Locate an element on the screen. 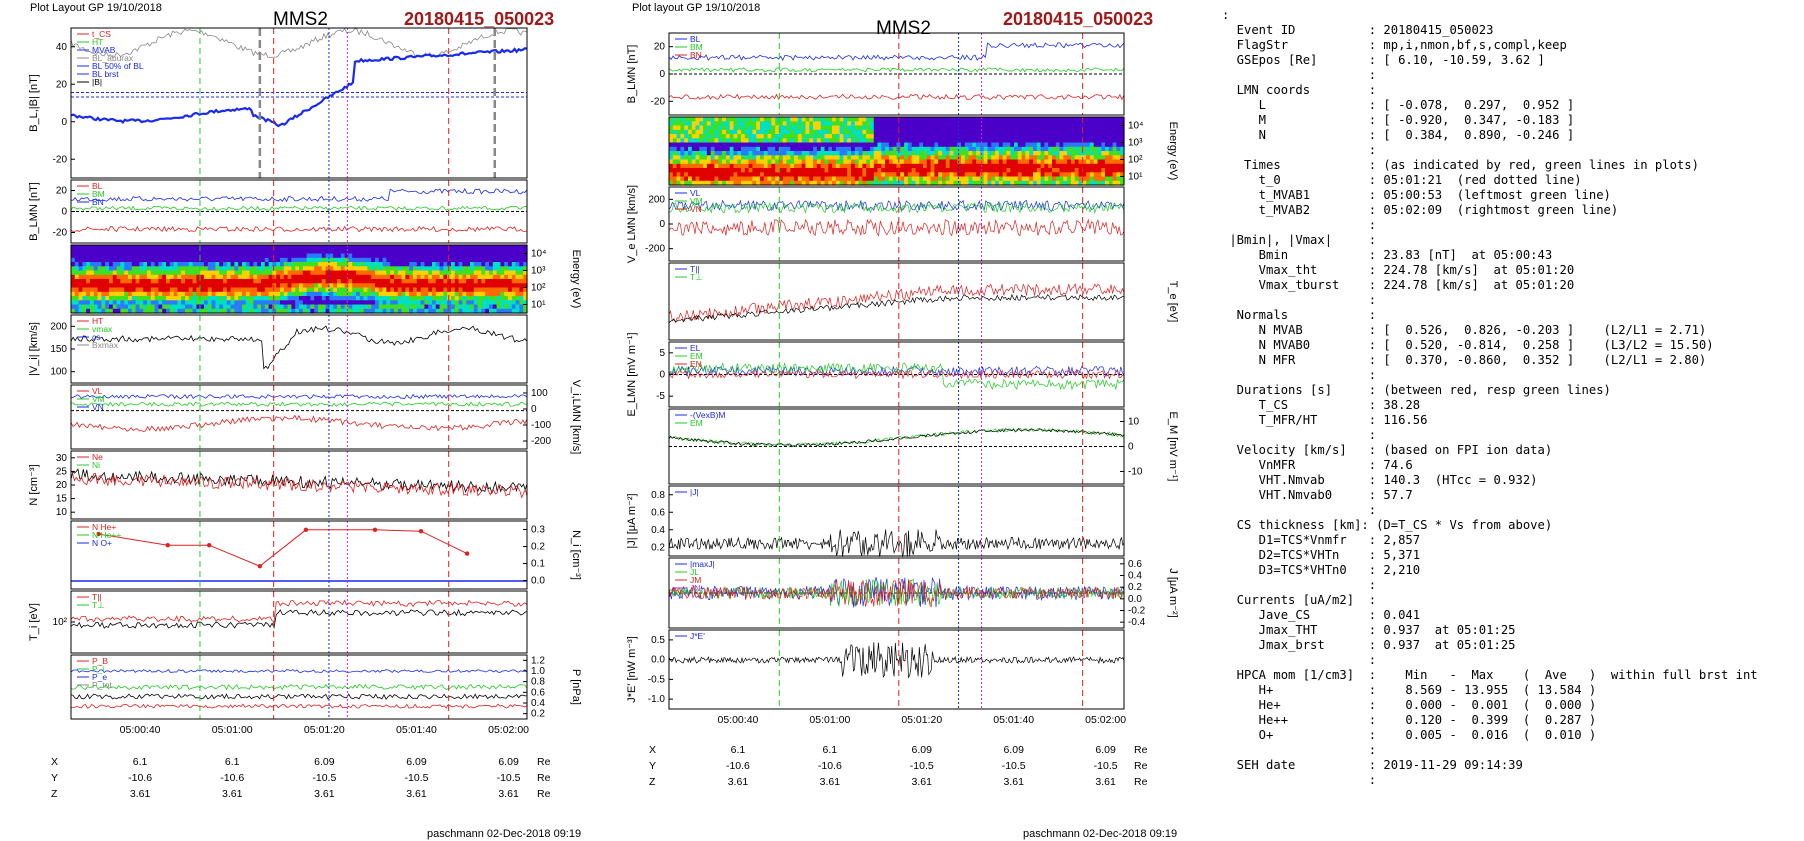 The width and height of the screenshot is (1804, 841). y-tick-label: 0 is located at coordinates (64, 122).